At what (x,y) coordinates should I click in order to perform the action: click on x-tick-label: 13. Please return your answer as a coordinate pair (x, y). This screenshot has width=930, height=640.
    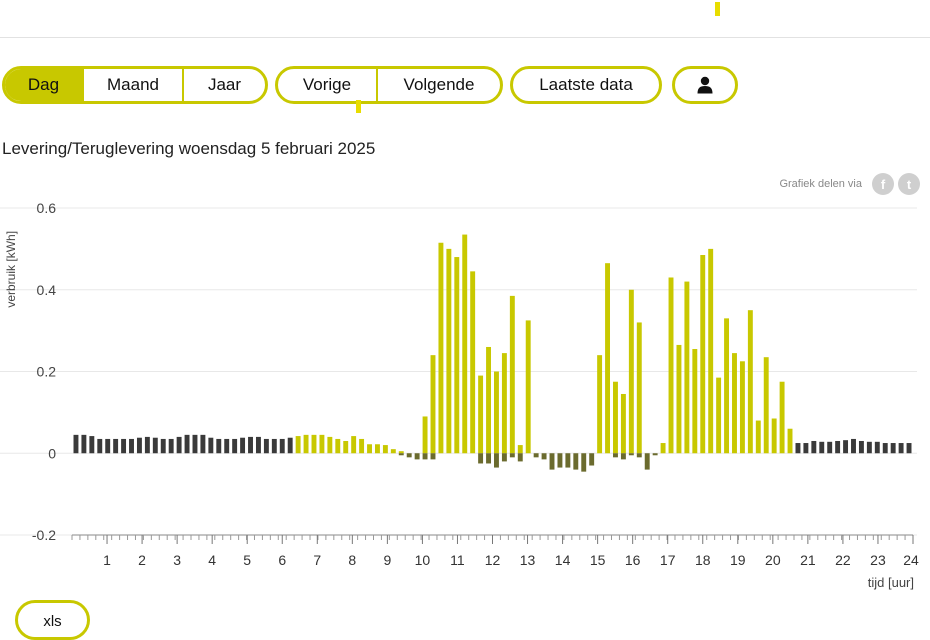
    Looking at the image, I should click on (528, 560).